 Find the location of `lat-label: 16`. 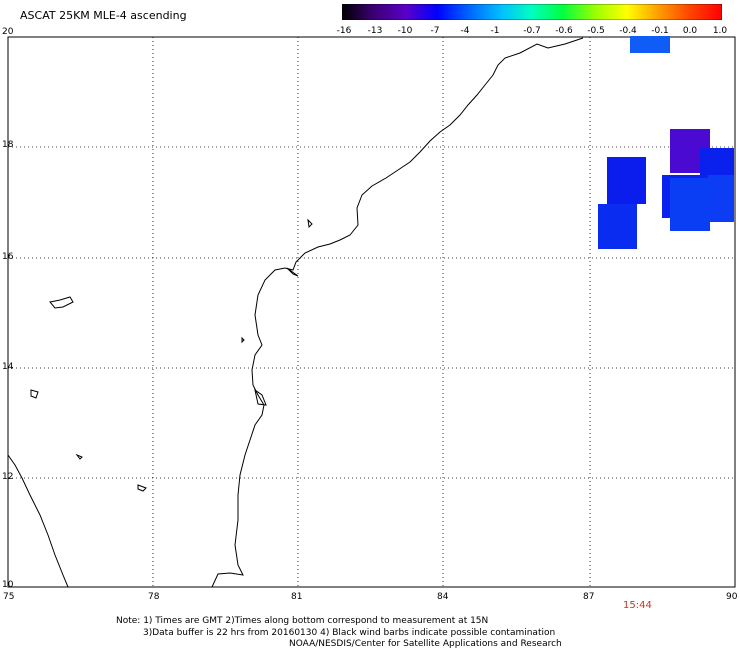

lat-label: 16 is located at coordinates (8, 257).